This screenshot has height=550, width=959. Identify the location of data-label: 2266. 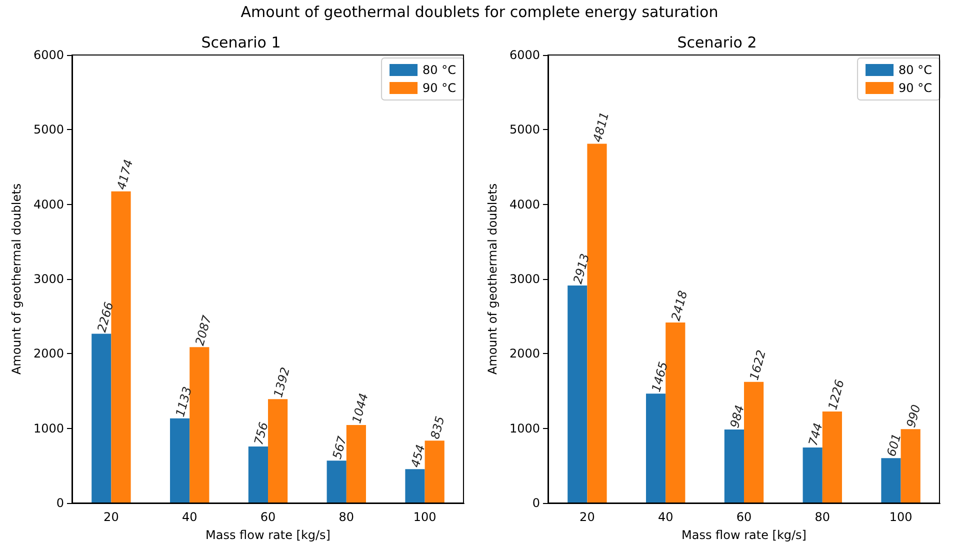
(105, 317).